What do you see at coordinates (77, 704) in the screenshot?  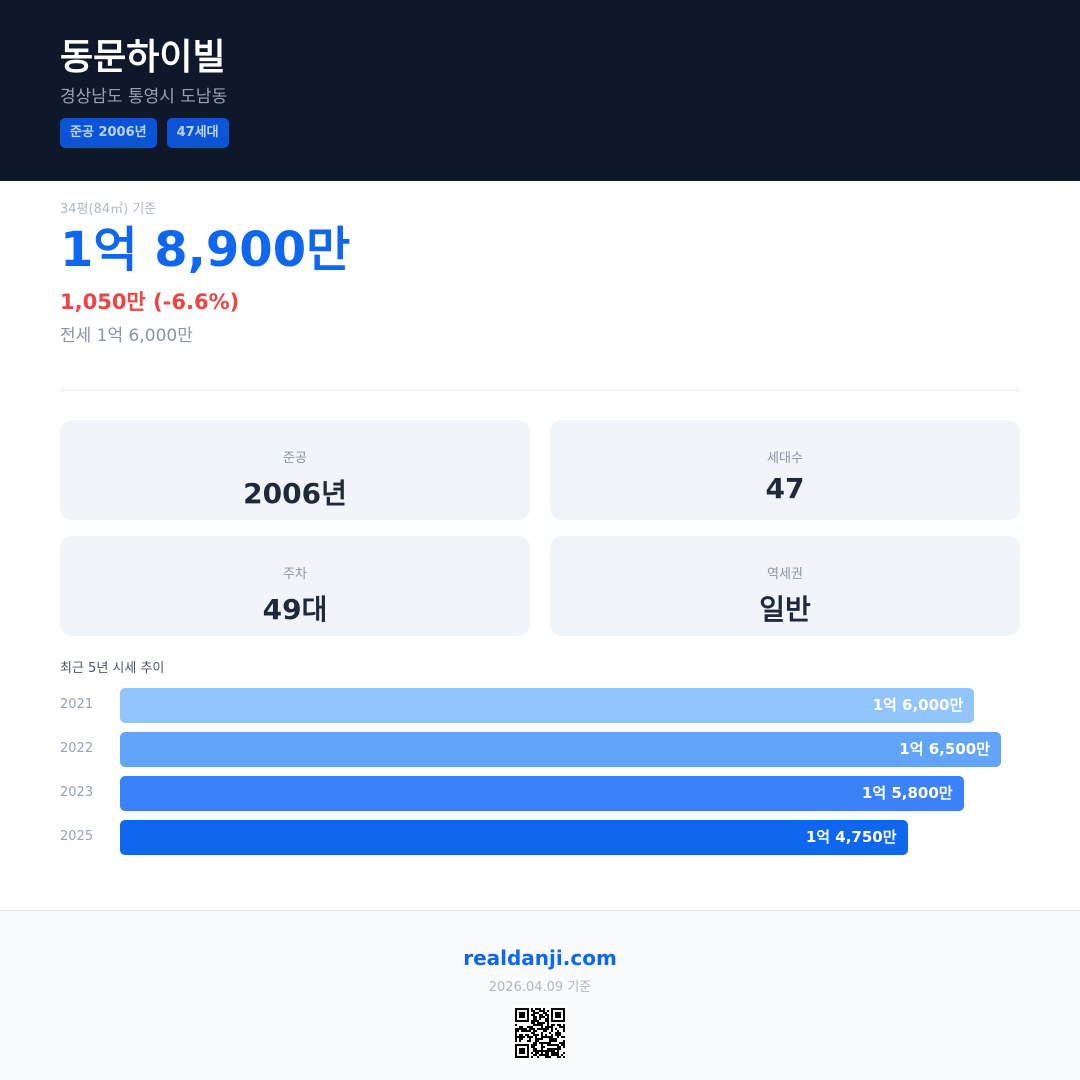 I see `trend-year: 2021` at bounding box center [77, 704].